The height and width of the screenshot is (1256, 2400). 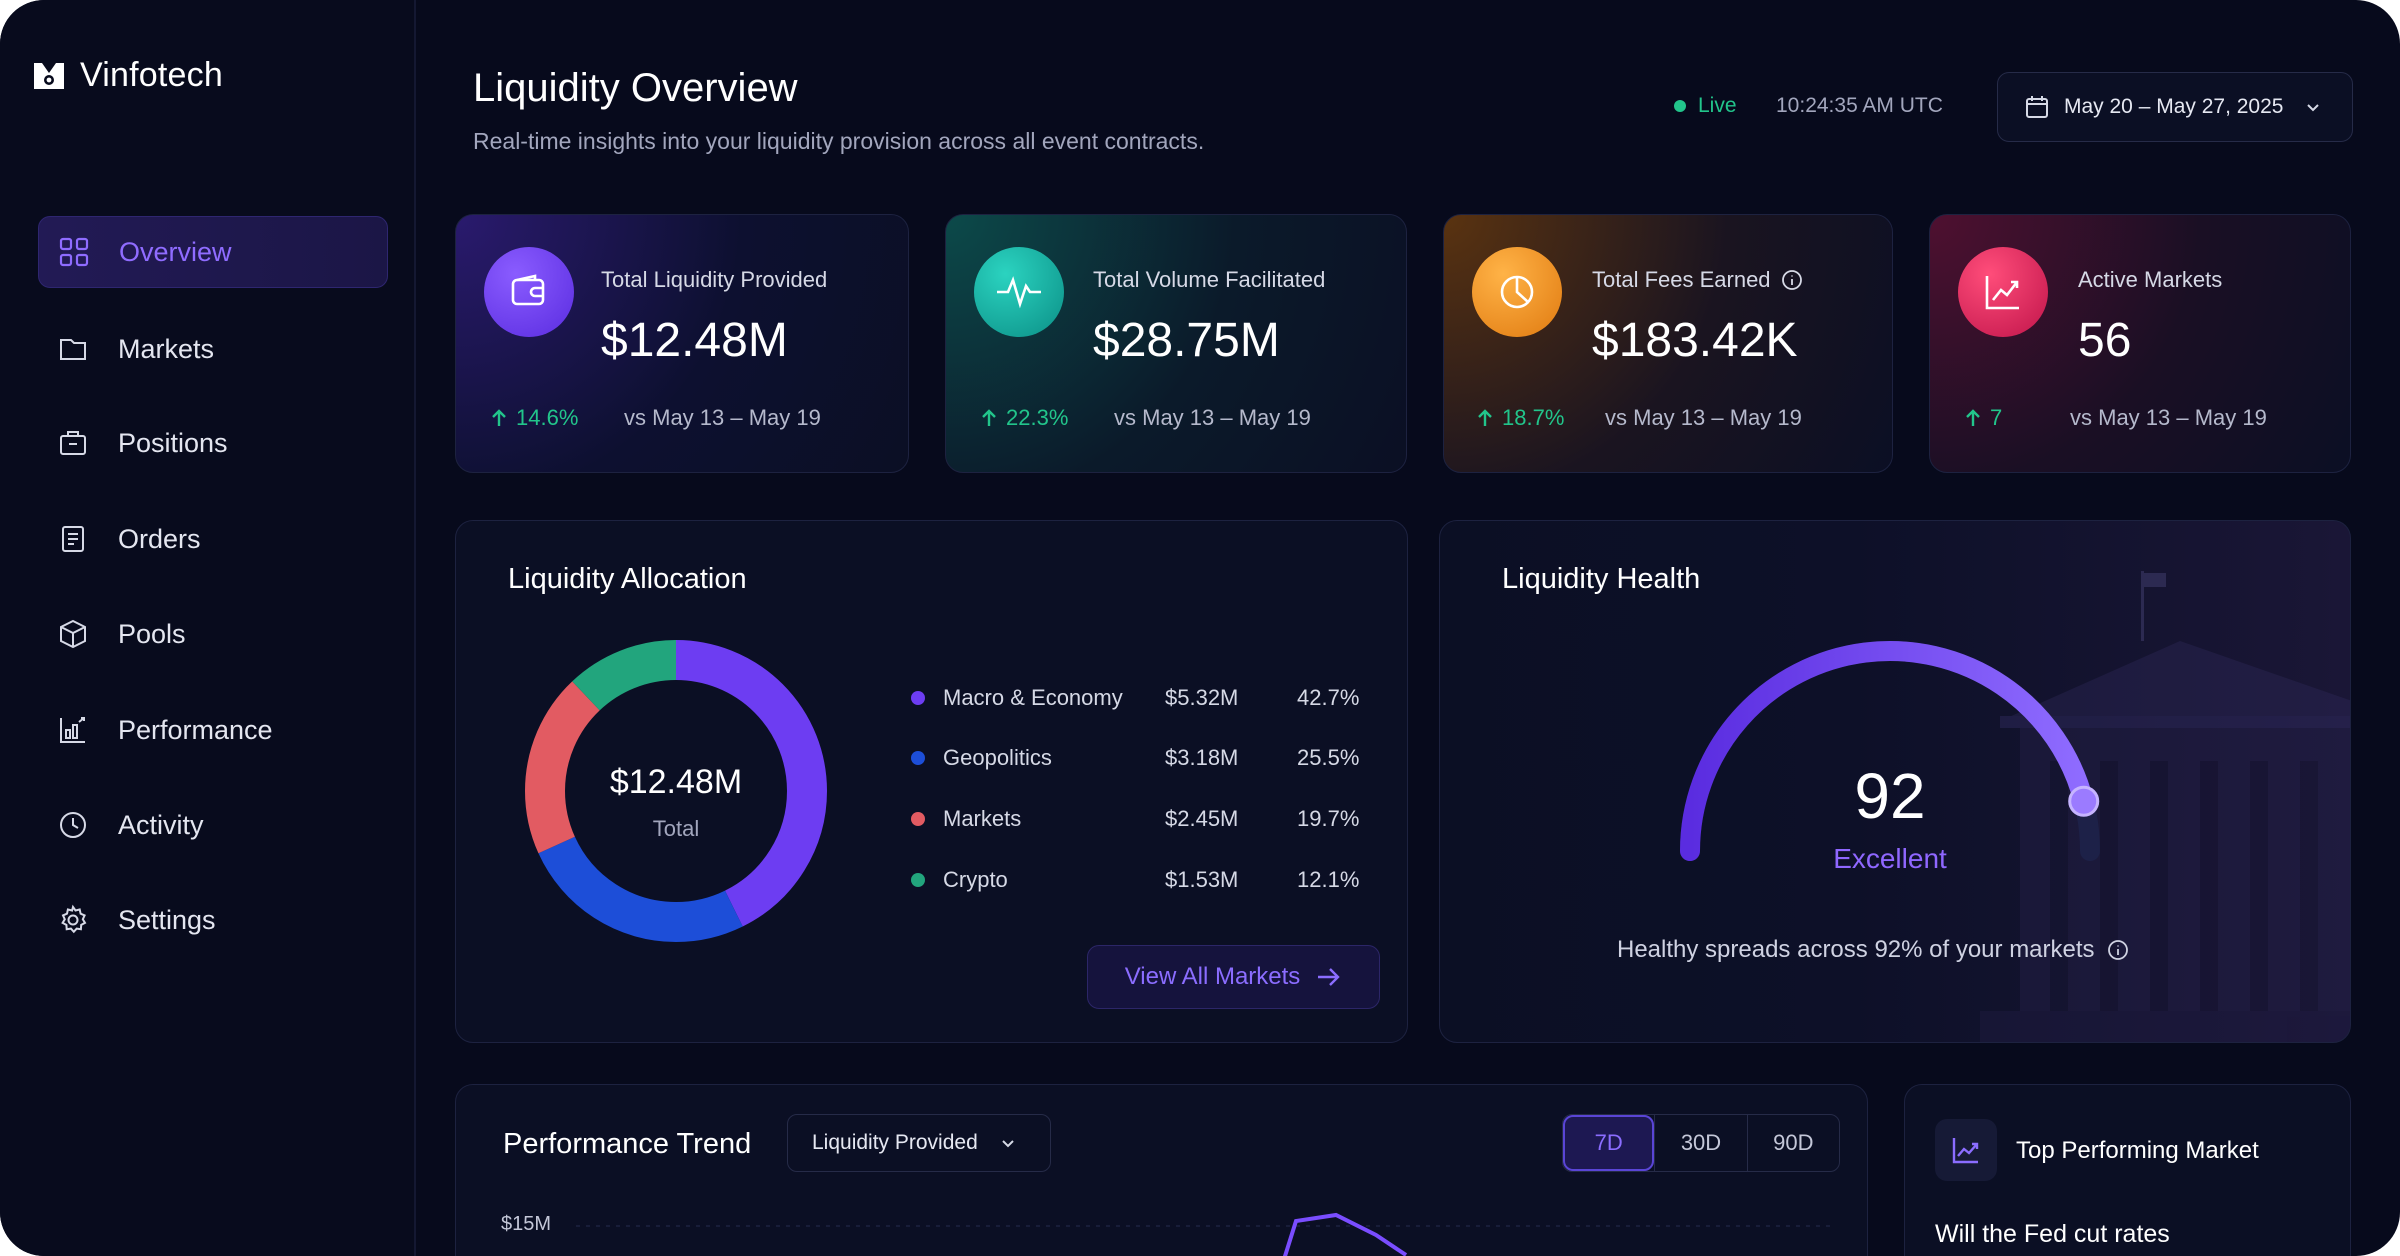 What do you see at coordinates (997, 757) in the screenshot?
I see `legend-name: Geopolitics` at bounding box center [997, 757].